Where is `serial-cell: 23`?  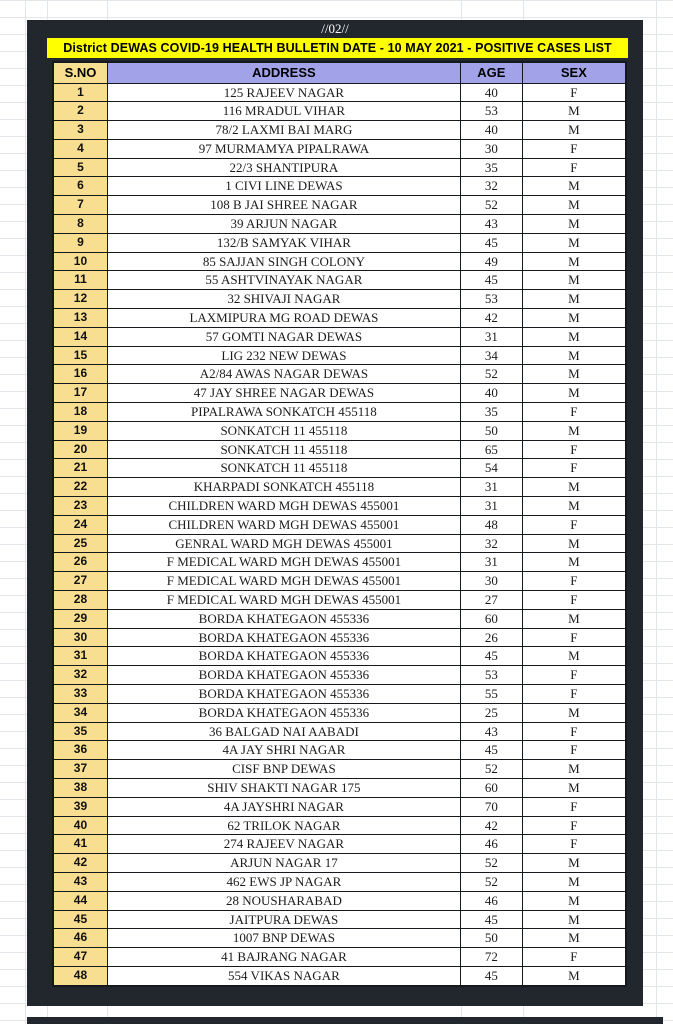
serial-cell: 23 is located at coordinates (80, 506).